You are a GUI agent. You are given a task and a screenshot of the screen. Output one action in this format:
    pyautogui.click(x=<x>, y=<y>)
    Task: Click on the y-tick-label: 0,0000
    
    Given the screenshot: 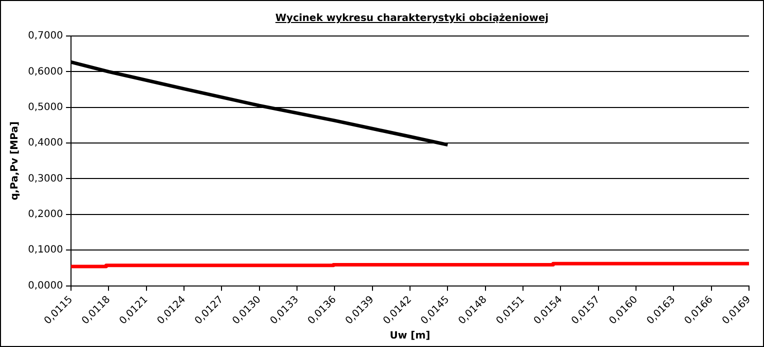 What is the action you would take?
    pyautogui.click(x=45, y=286)
    